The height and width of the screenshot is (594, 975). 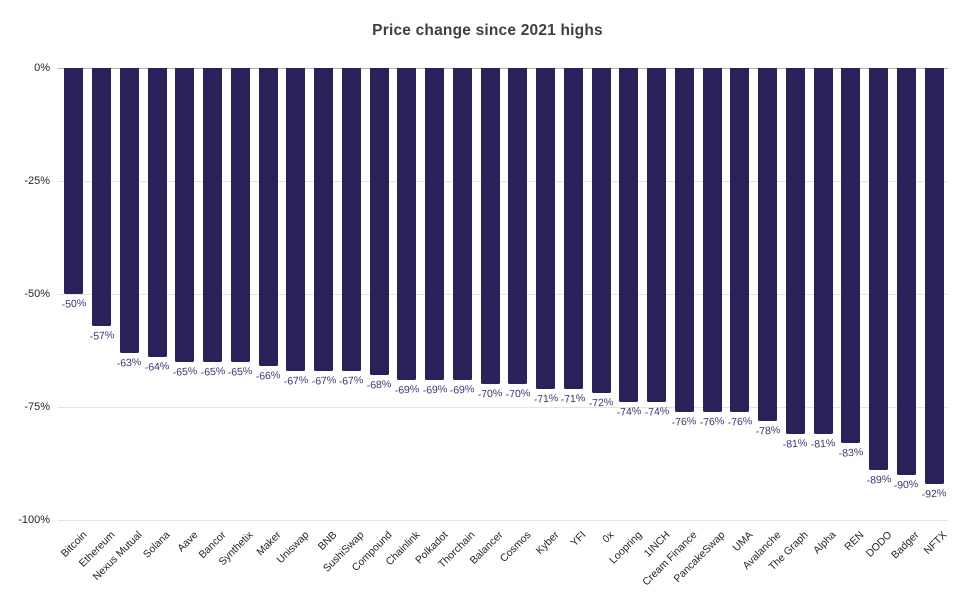 What do you see at coordinates (906, 484) in the screenshot?
I see `bar-value-label: -90%` at bounding box center [906, 484].